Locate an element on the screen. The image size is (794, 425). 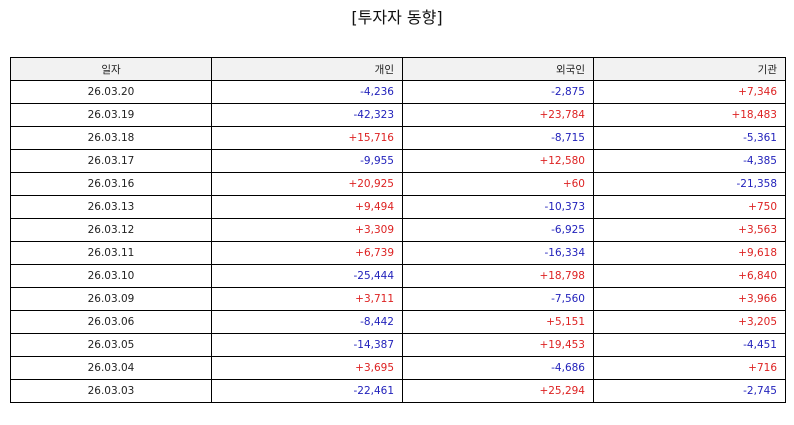
cell-foreign: +18,798 is located at coordinates (498, 276).